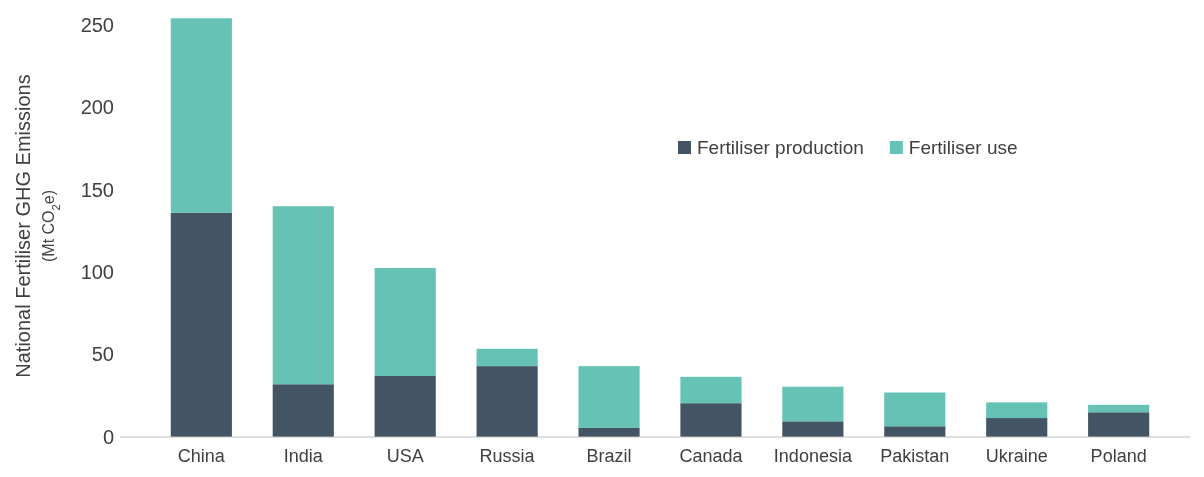 This screenshot has width=1204, height=477. I want to click on x-tick-label: Pakistan, so click(915, 455).